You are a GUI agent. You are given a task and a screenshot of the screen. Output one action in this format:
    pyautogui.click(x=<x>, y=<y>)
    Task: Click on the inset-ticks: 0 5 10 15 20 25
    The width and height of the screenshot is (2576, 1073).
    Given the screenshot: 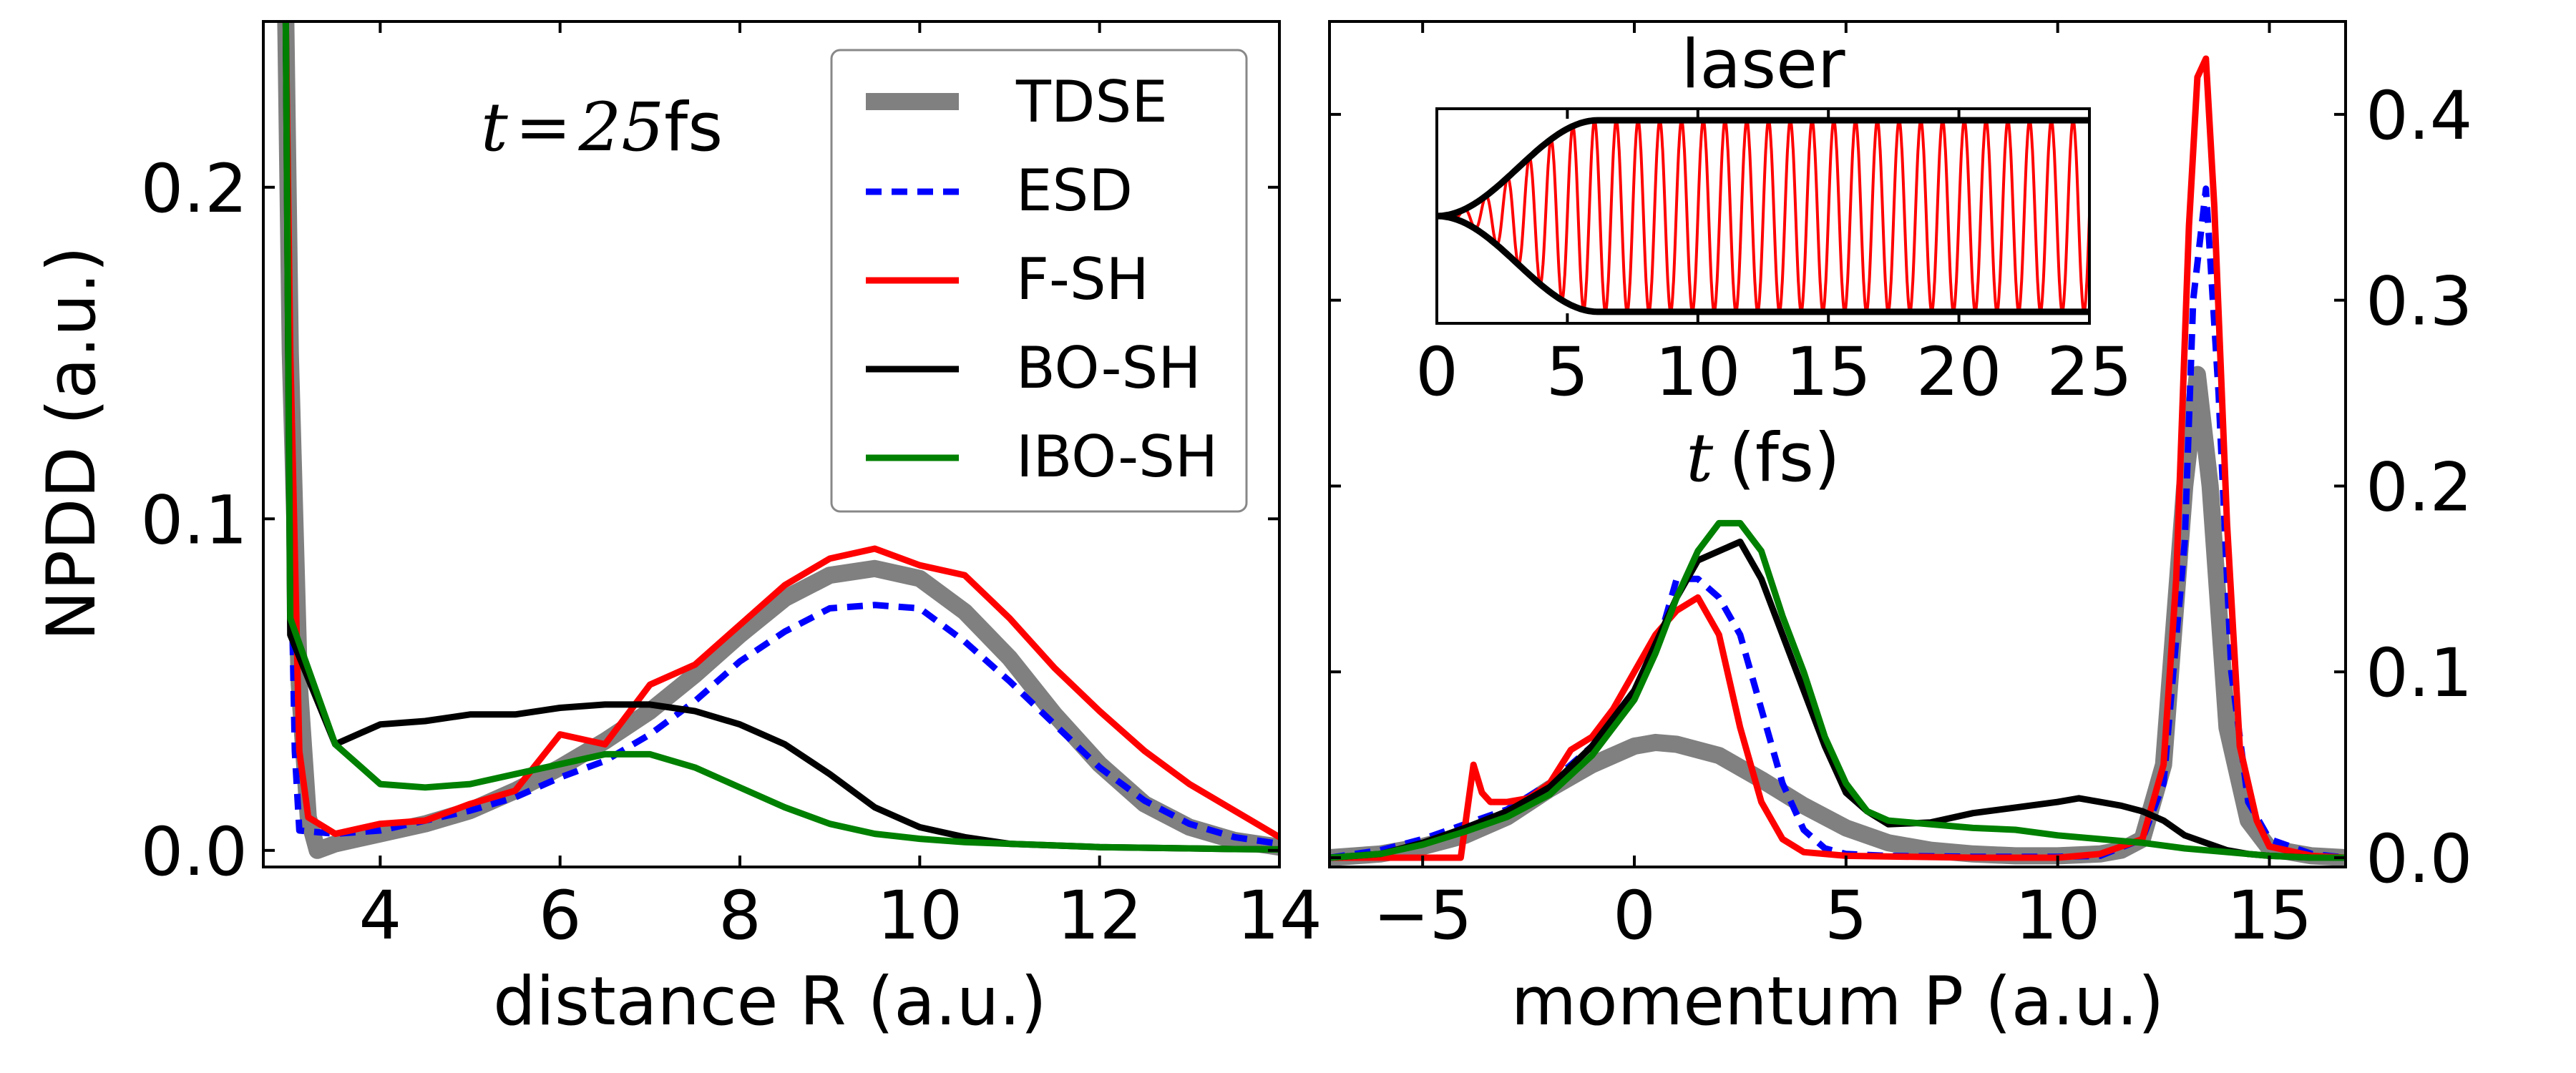 What is the action you would take?
    pyautogui.click(x=1773, y=260)
    